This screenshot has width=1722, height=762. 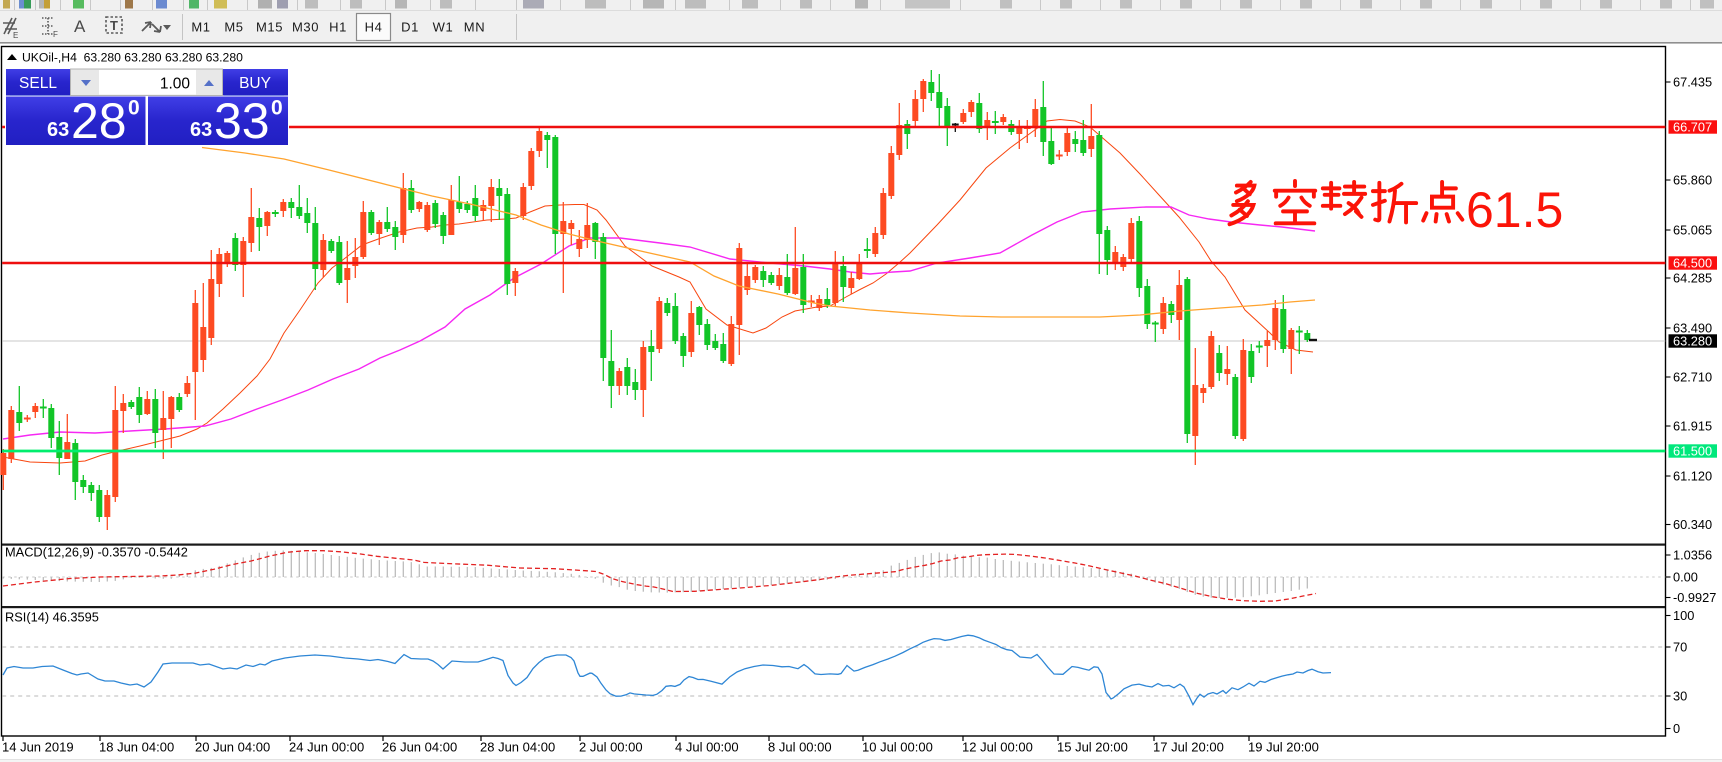 I want to click on svg-text: 62.710, so click(x=1692, y=377).